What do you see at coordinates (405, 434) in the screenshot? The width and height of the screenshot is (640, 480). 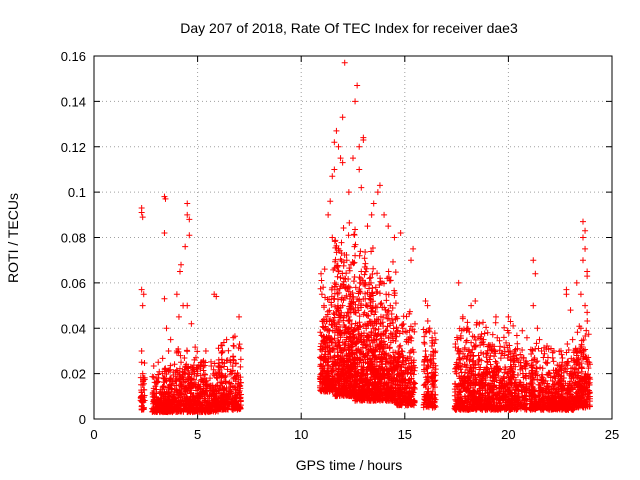 I see `x-tick-label: 15` at bounding box center [405, 434].